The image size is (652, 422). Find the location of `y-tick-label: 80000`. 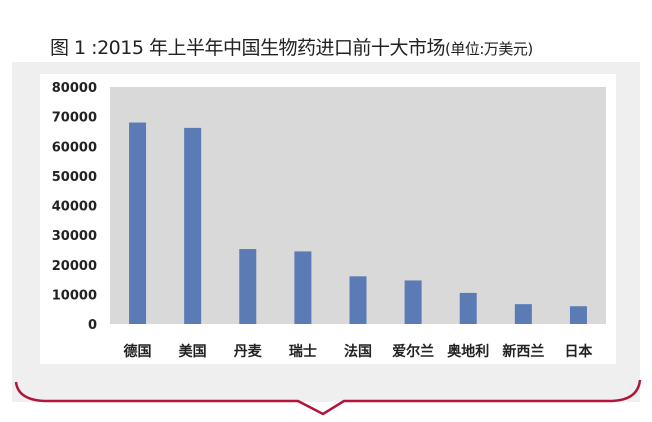

y-tick-label: 80000 is located at coordinates (74, 88).